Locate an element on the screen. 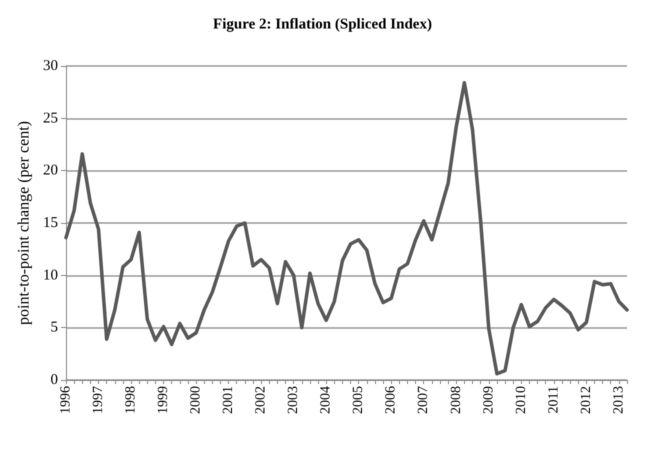  x-tick-label: 2005 is located at coordinates (358, 400).